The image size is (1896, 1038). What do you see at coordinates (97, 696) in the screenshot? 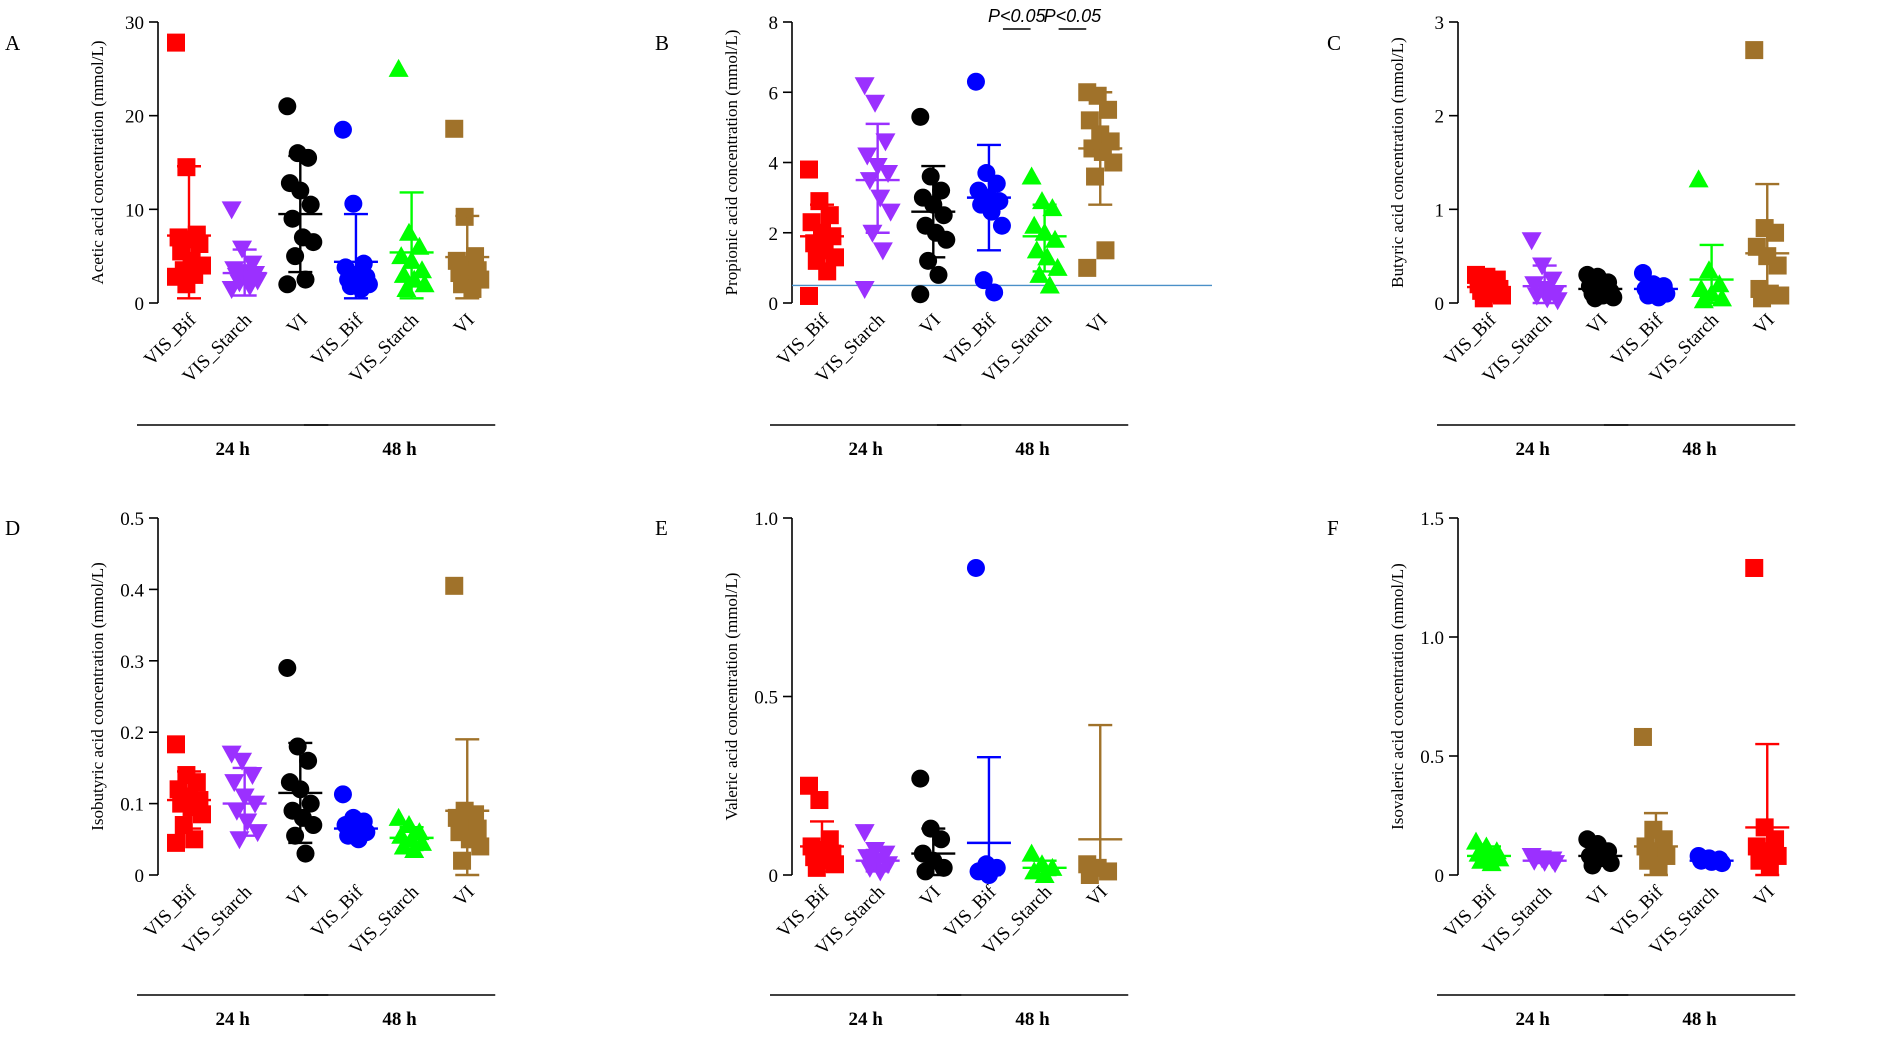
I see `y-axis-label: Isobutyric acid concentration (mmol/L)` at bounding box center [97, 696].